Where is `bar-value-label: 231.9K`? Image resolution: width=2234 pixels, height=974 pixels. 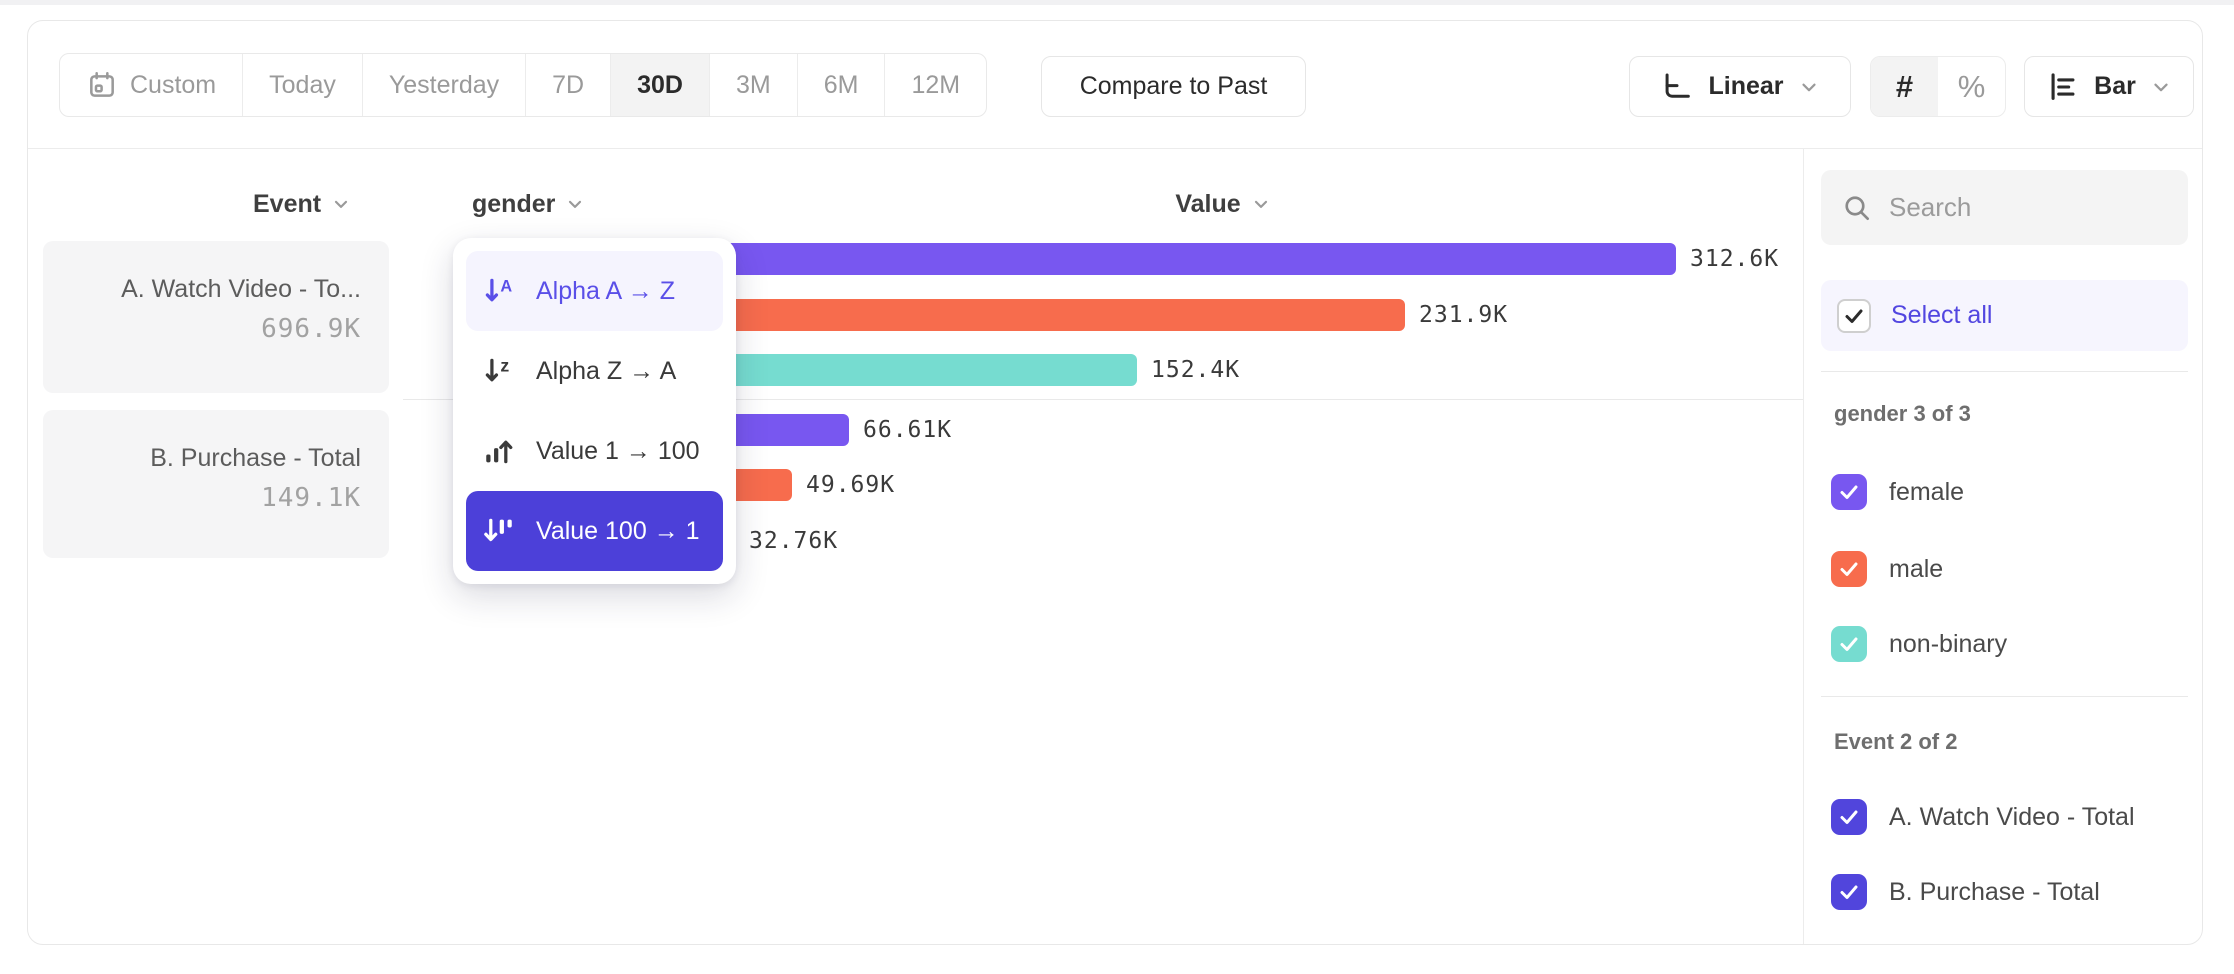
bar-value-label: 231.9K is located at coordinates (1464, 315).